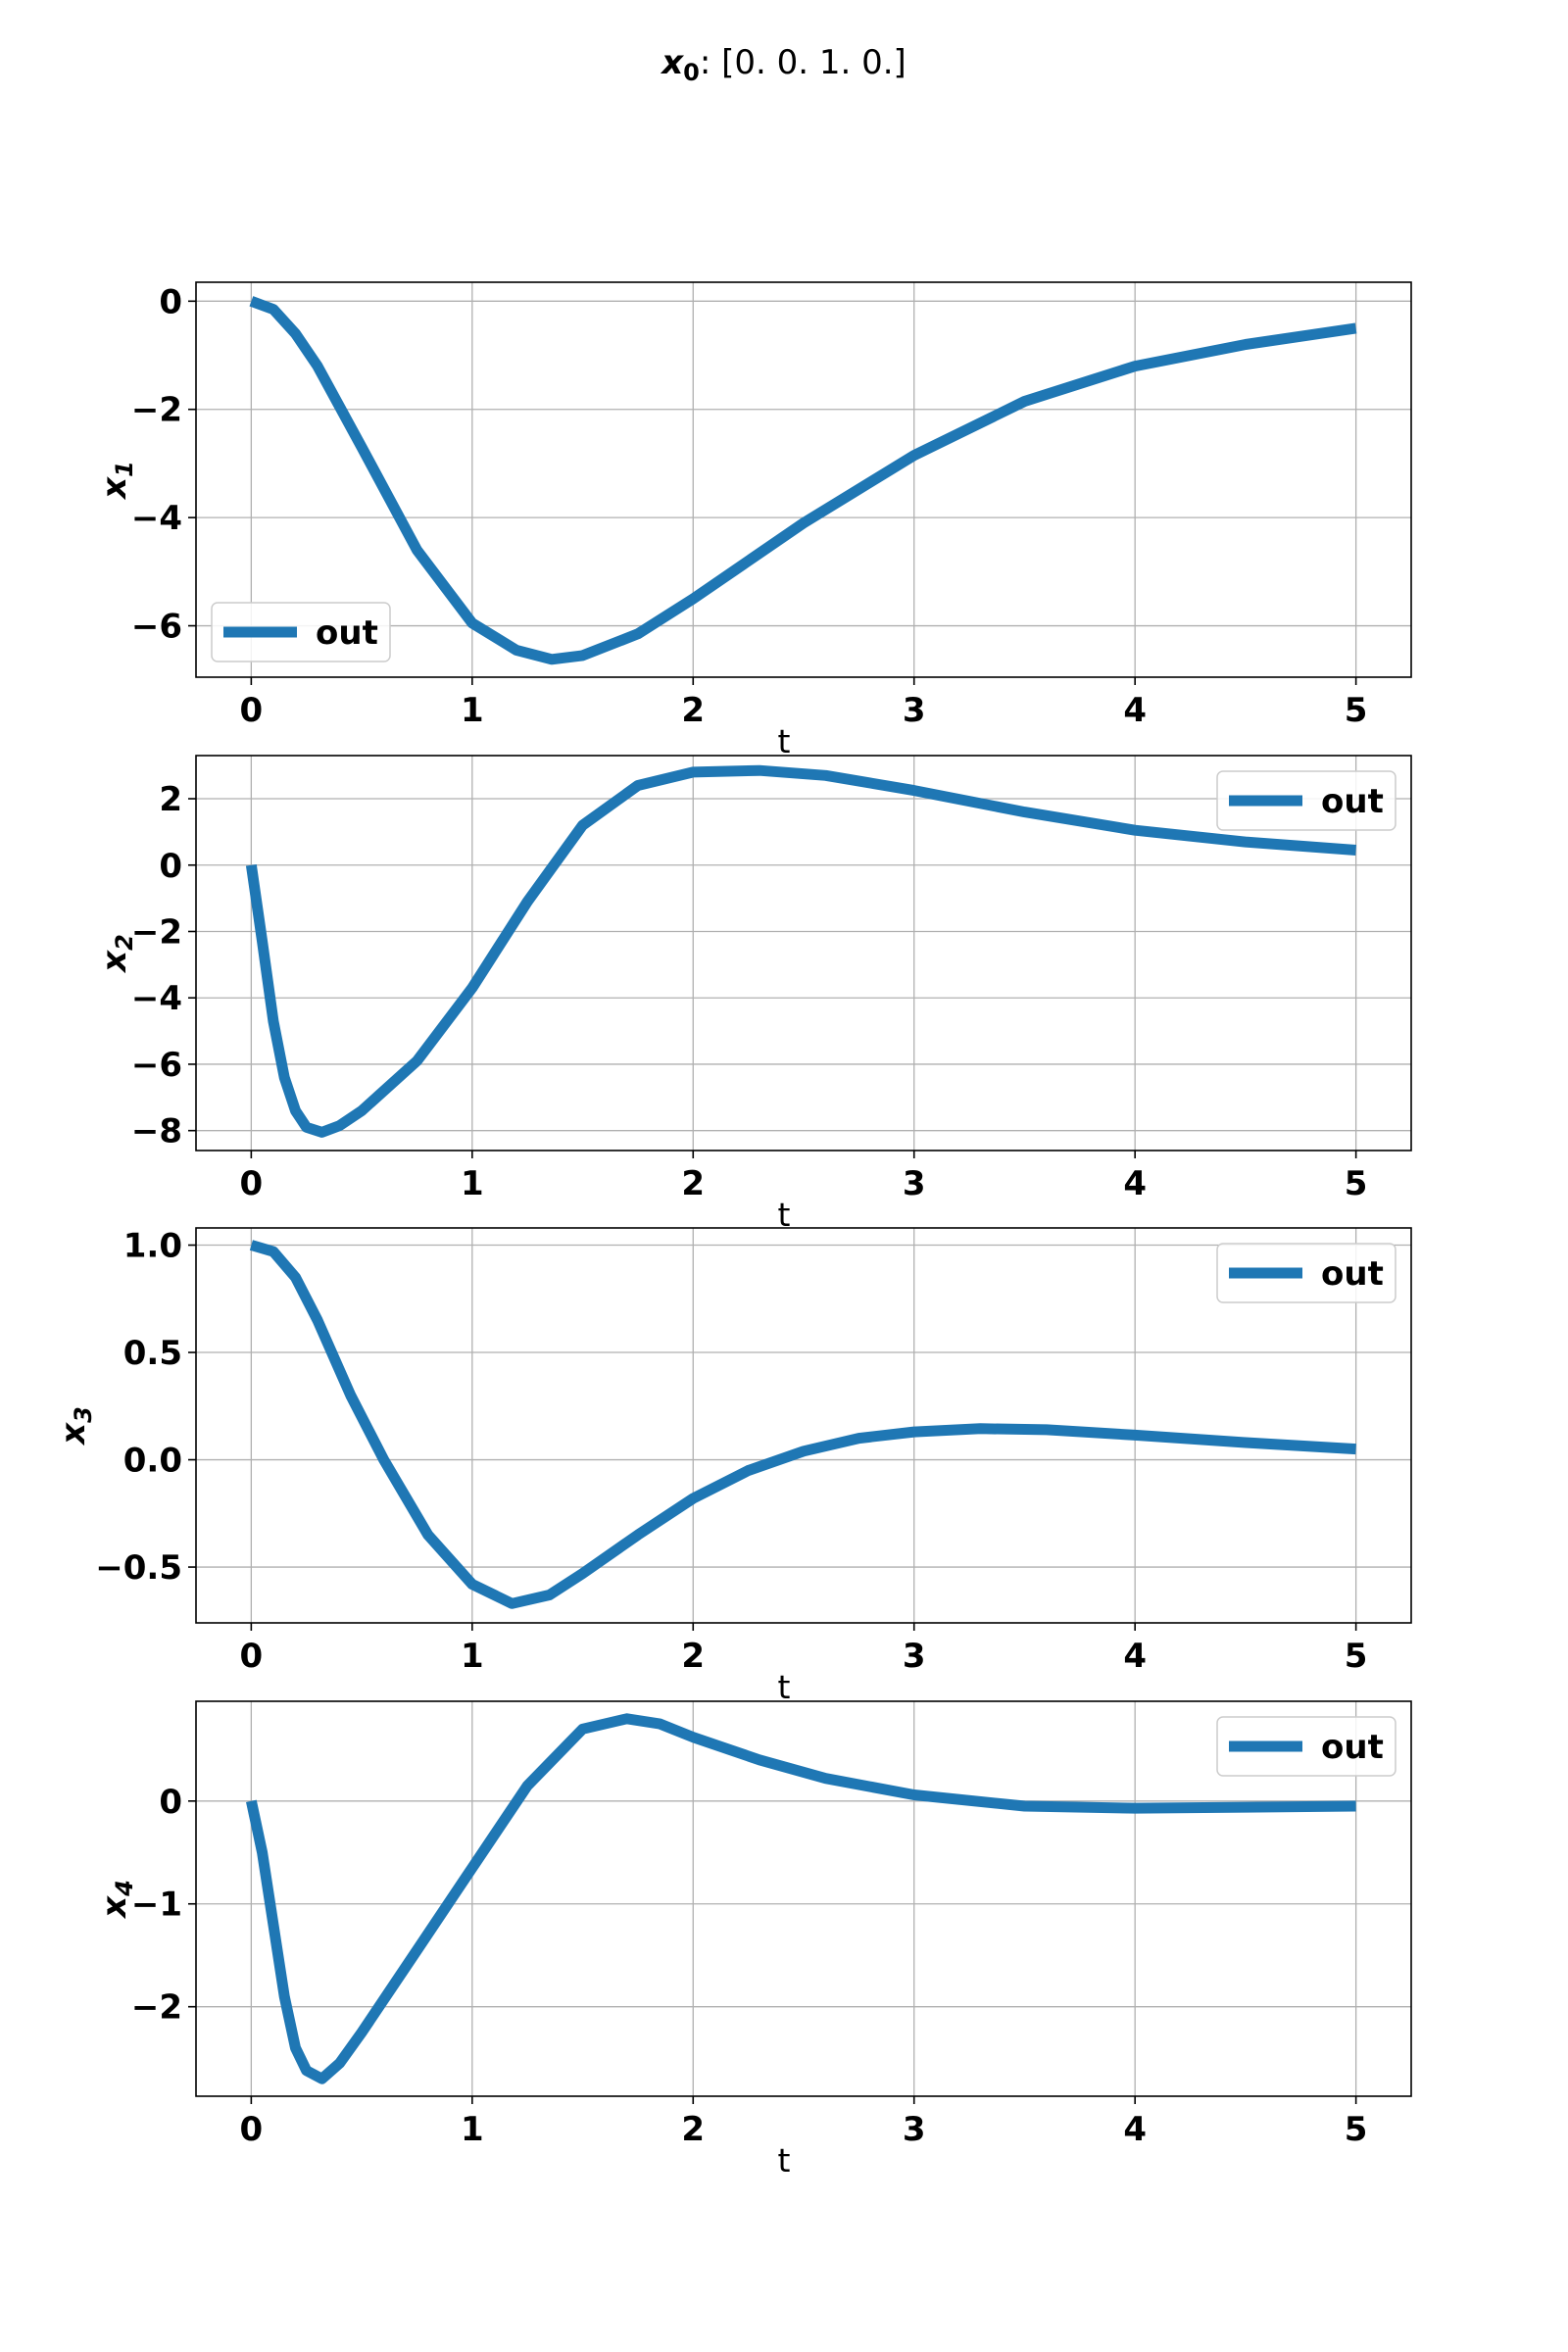 The width and height of the screenshot is (1568, 2352). I want to click on y-axis-label: x3, so click(75, 1426).